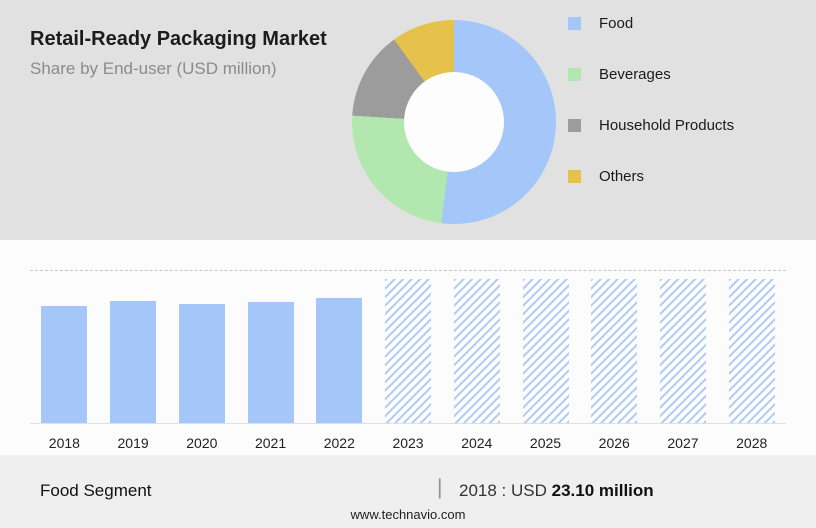  Describe the element at coordinates (477, 443) in the screenshot. I see `x-label-2024: 2024` at that location.